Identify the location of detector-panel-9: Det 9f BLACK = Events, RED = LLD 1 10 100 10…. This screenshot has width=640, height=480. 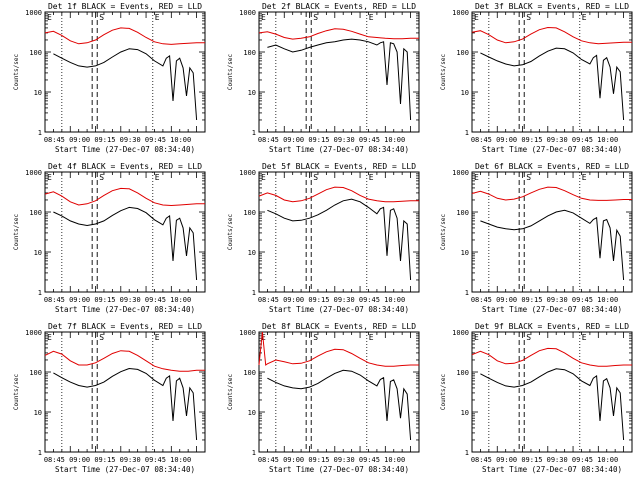
(536, 398).